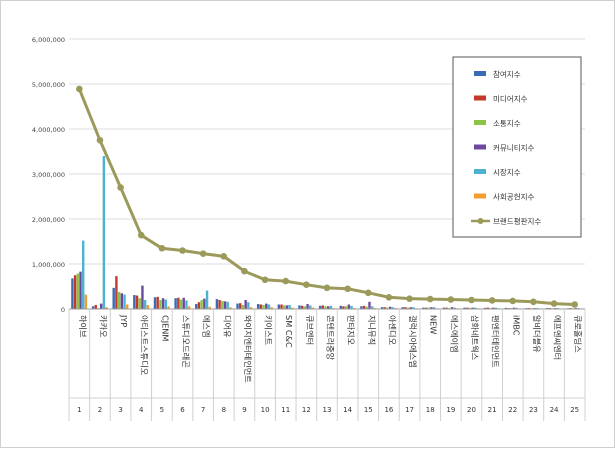 The height and width of the screenshot is (451, 615). What do you see at coordinates (471, 410) in the screenshot?
I see `x-number-label: 20` at bounding box center [471, 410].